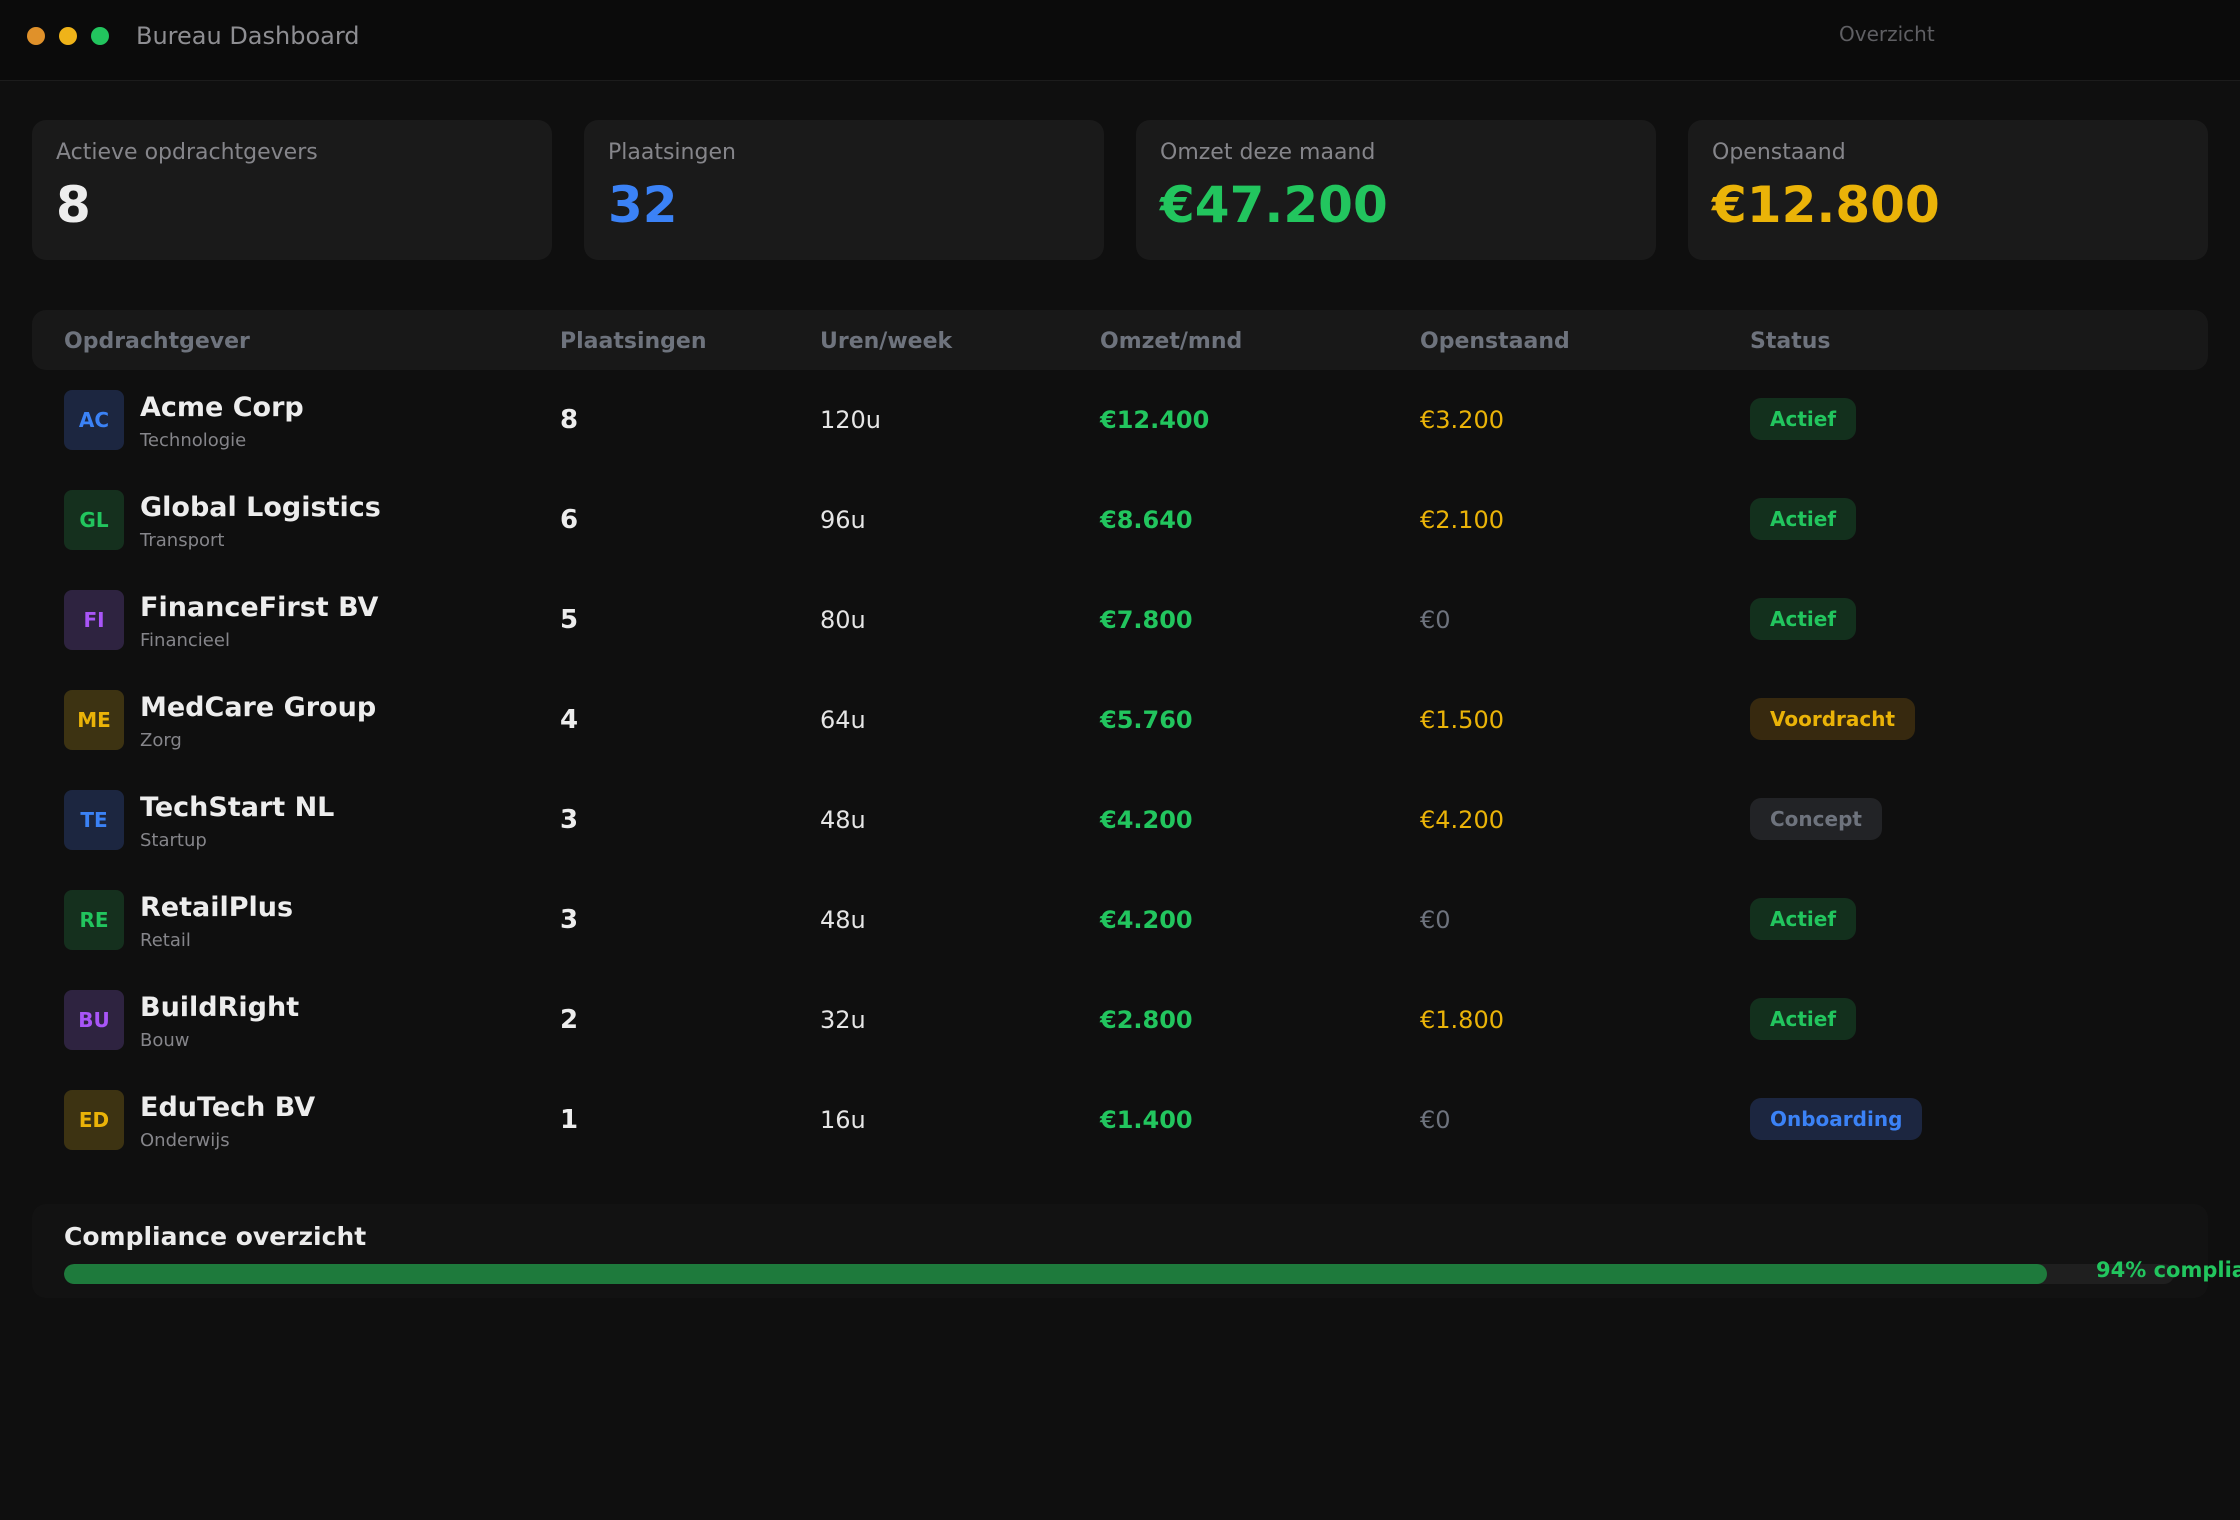 This screenshot has height=1520, width=2240. Describe the element at coordinates (1462, 420) in the screenshot. I see `outstanding-amount: €3.200` at that location.